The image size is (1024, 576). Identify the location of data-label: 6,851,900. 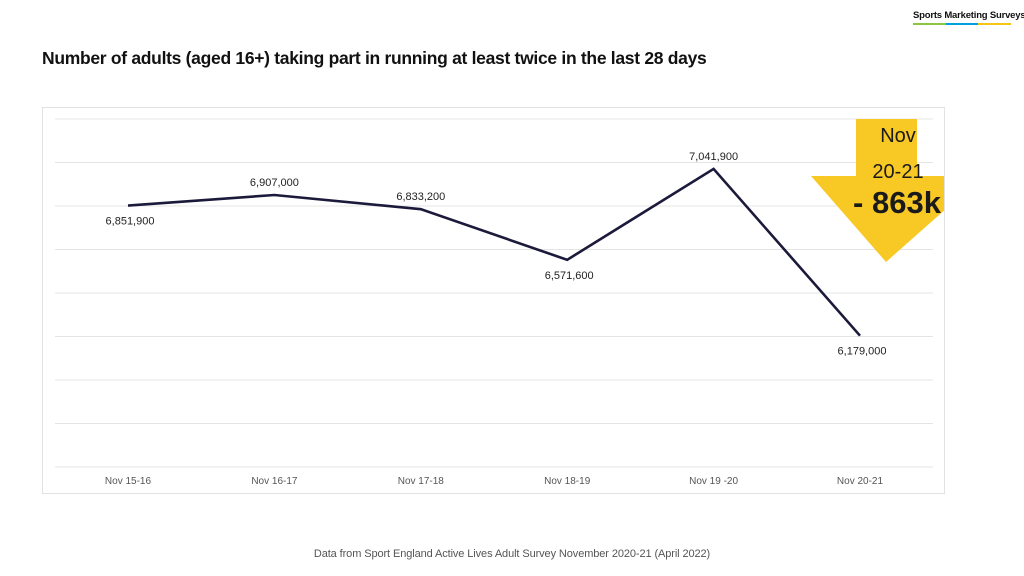
(130, 222).